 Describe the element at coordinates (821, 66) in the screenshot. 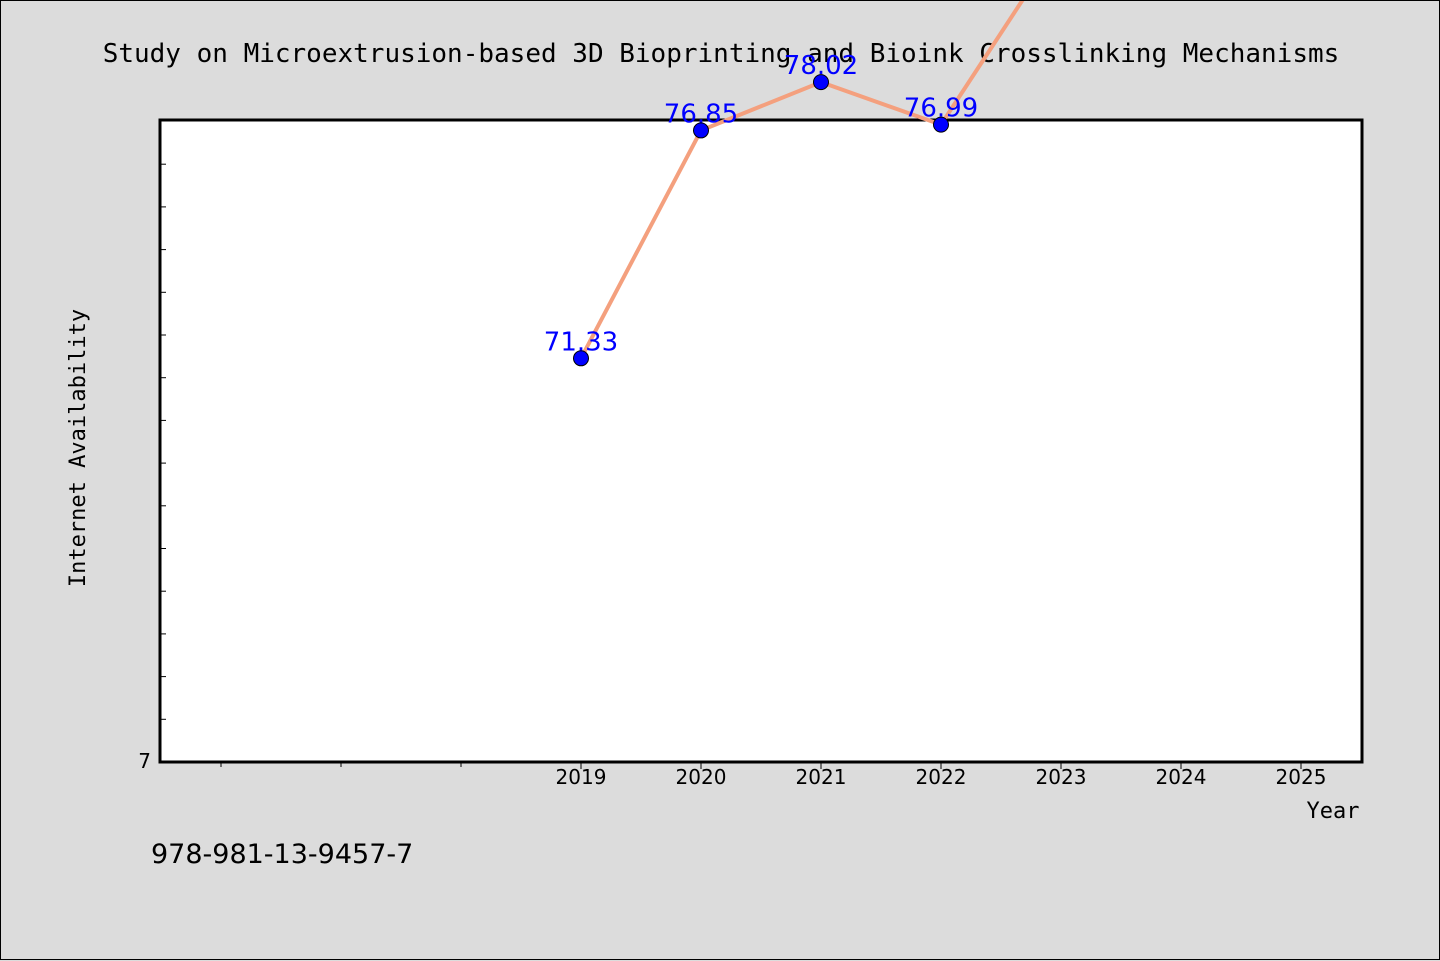

I see `data-label: 78.02` at that location.